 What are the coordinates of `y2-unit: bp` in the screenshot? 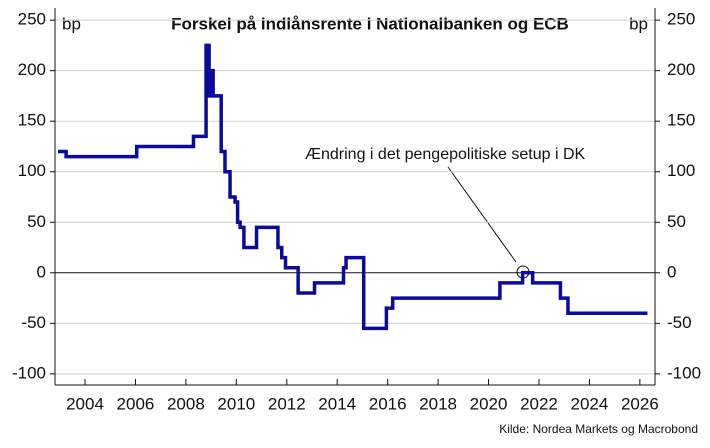 It's located at (638, 23).